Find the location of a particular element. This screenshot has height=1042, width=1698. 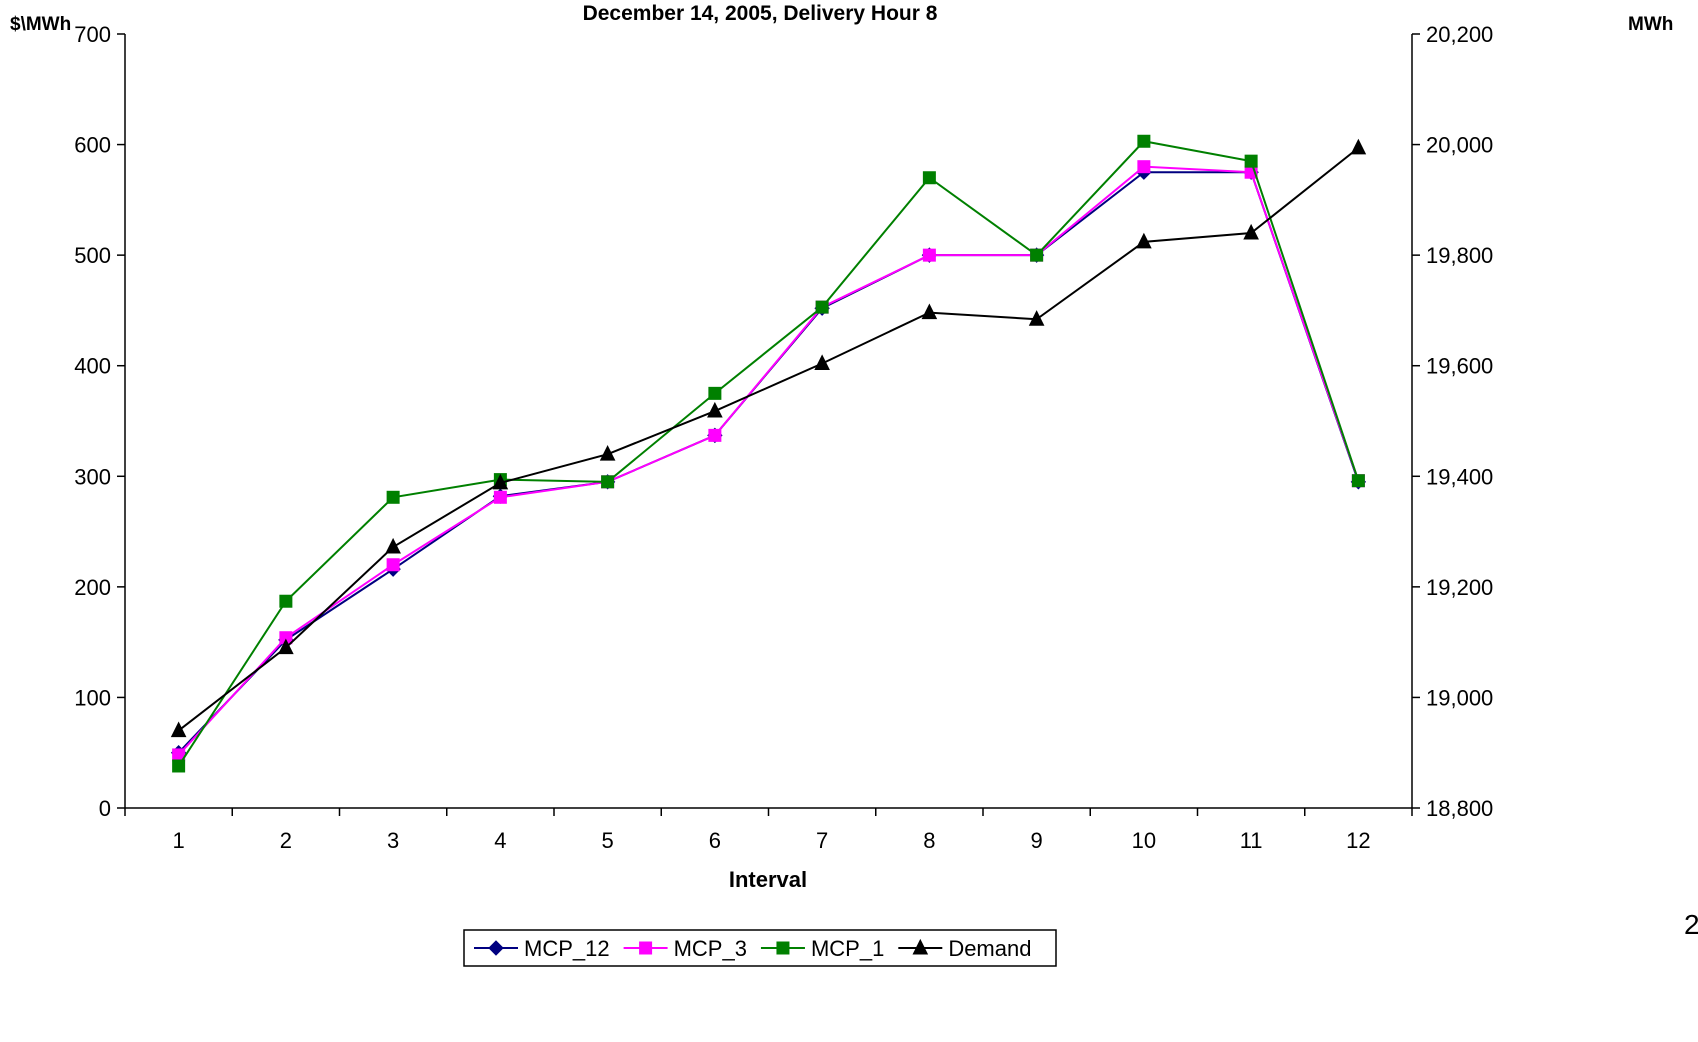

y-tick-label: 700 is located at coordinates (92, 34).